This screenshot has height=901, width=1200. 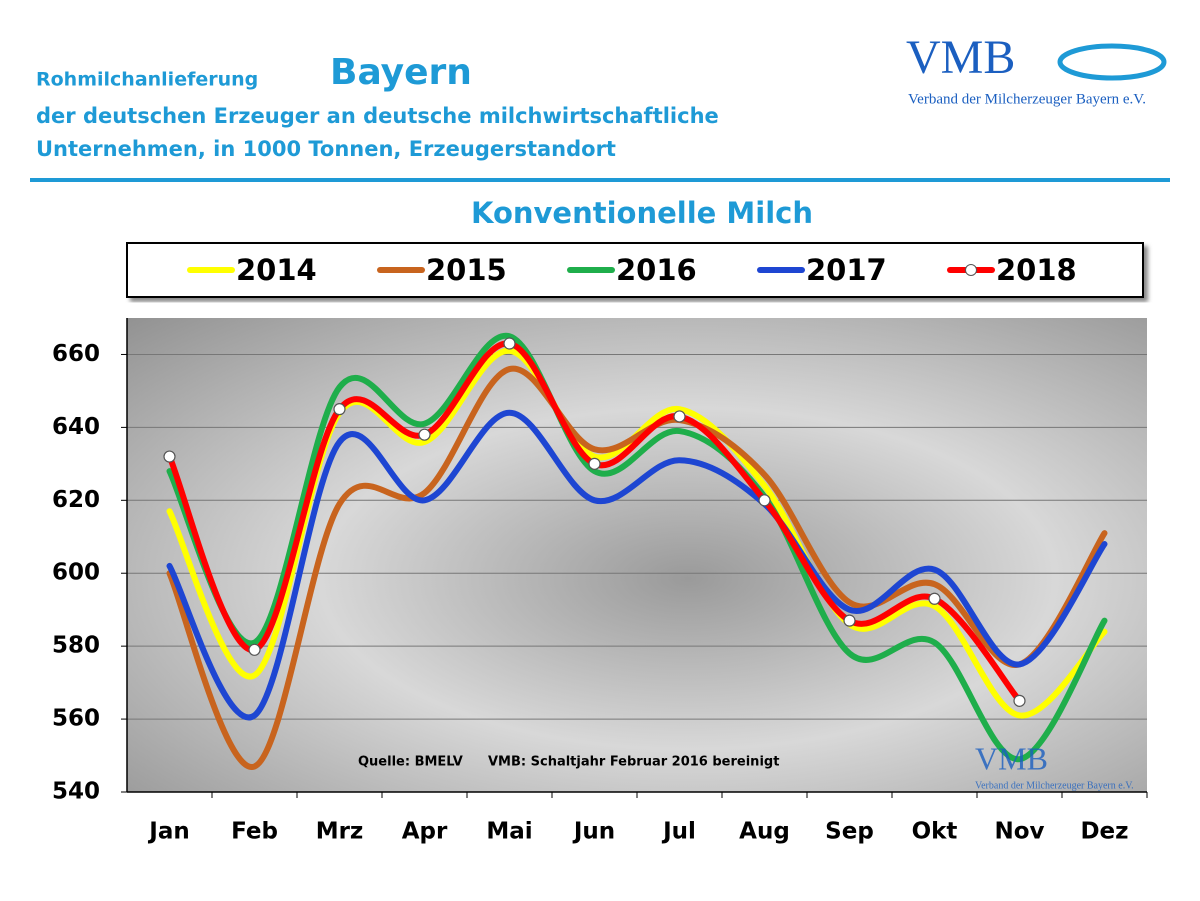 I want to click on x-tick-label: Jan, so click(x=168, y=832).